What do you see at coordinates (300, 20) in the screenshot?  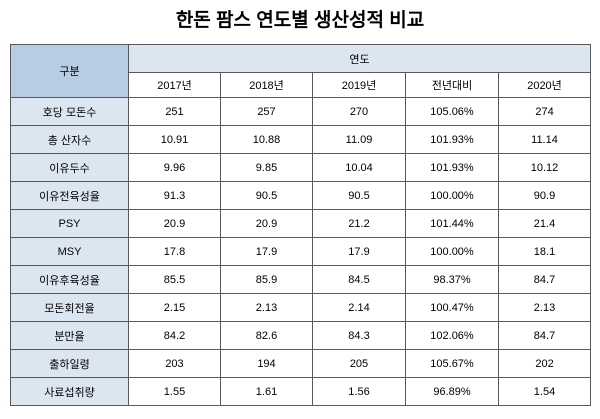 I see `page-title: 한돈 팜스 연도별 생산성적 비교` at bounding box center [300, 20].